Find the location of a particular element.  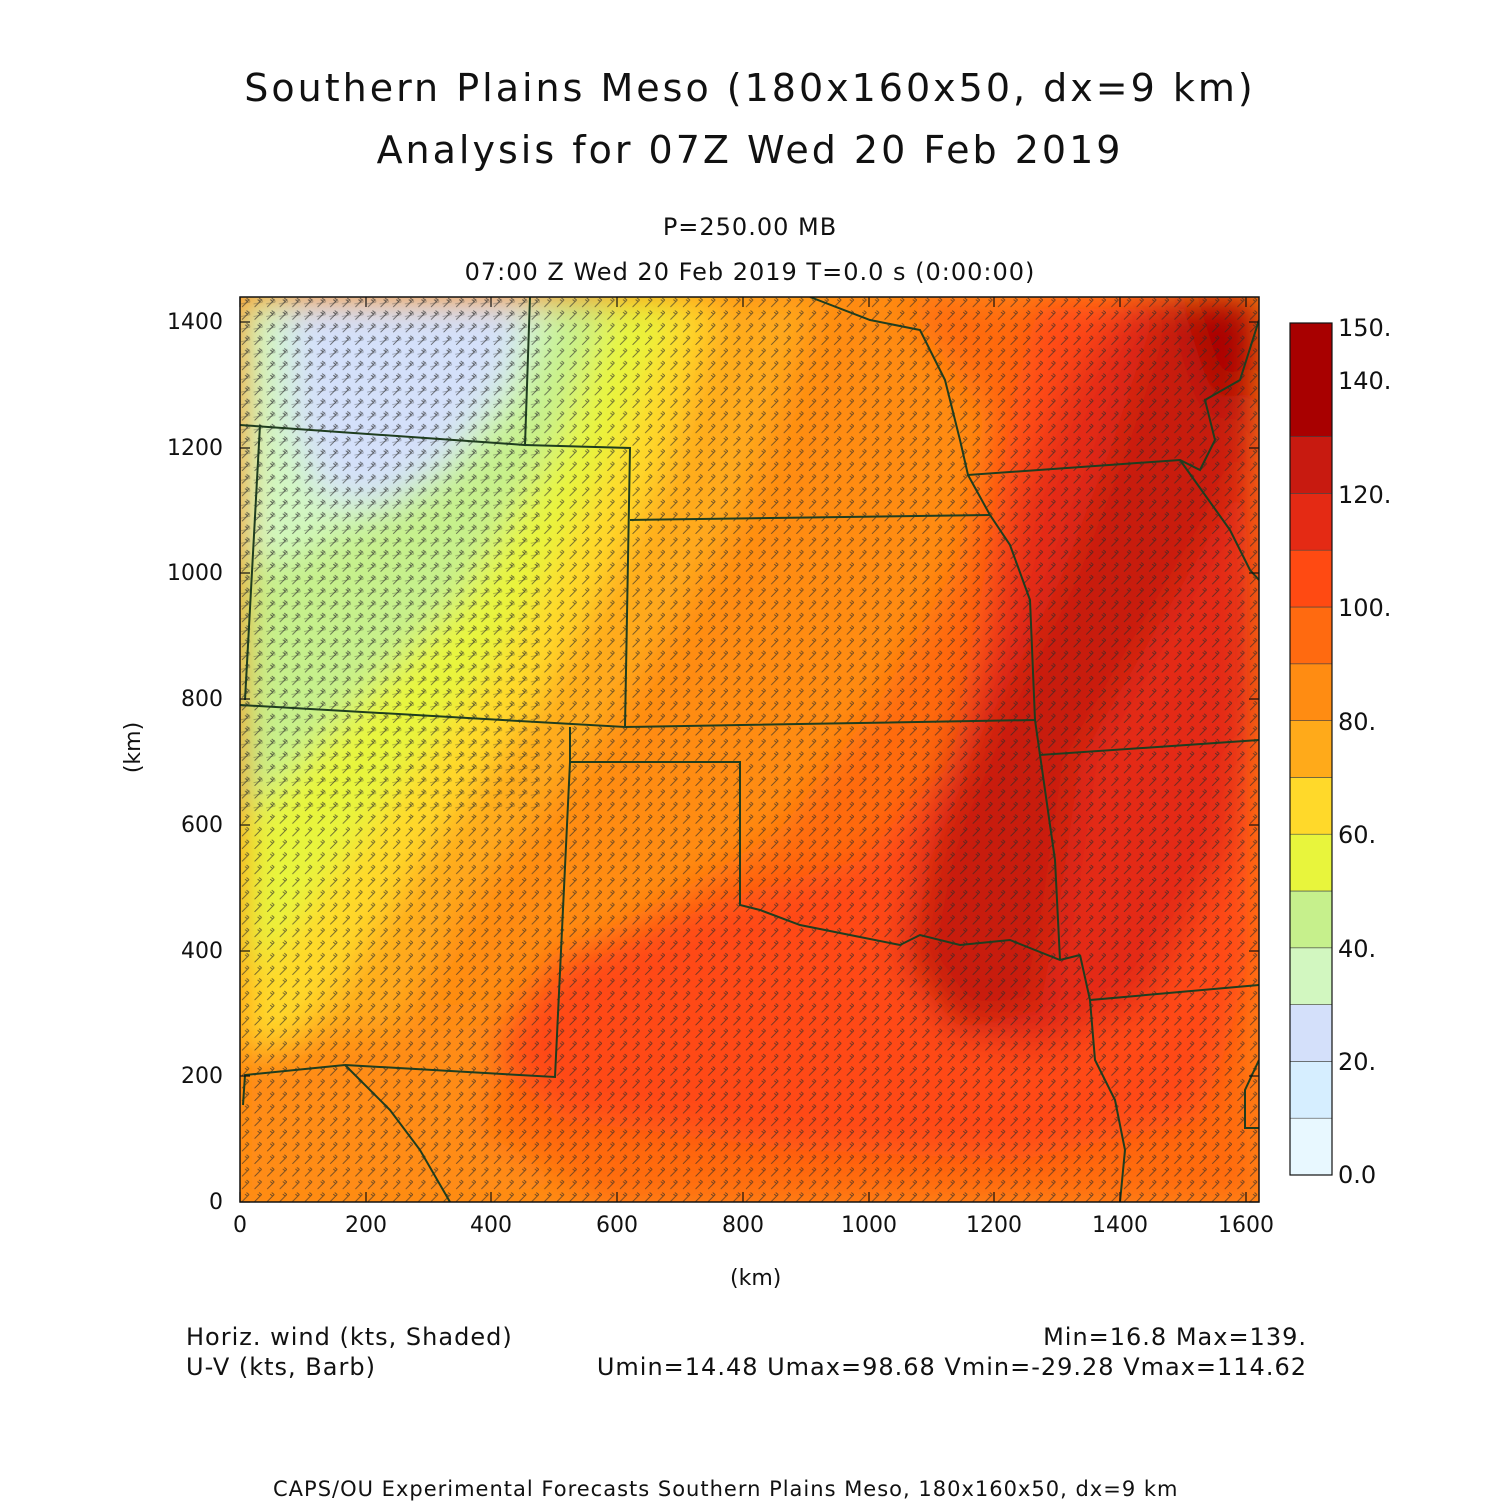

y-tick-label: 1000 is located at coordinates (195, 573).